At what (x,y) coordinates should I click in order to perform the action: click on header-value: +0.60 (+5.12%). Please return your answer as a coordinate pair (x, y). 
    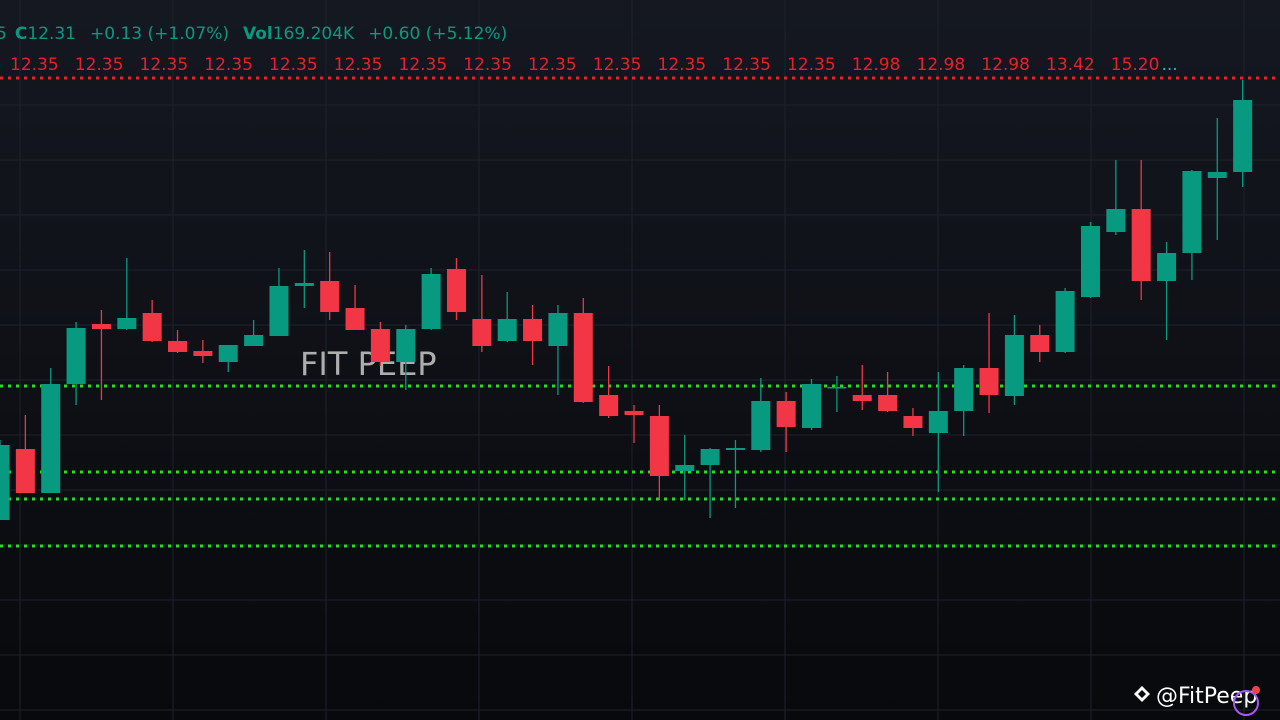
    Looking at the image, I should click on (437, 34).